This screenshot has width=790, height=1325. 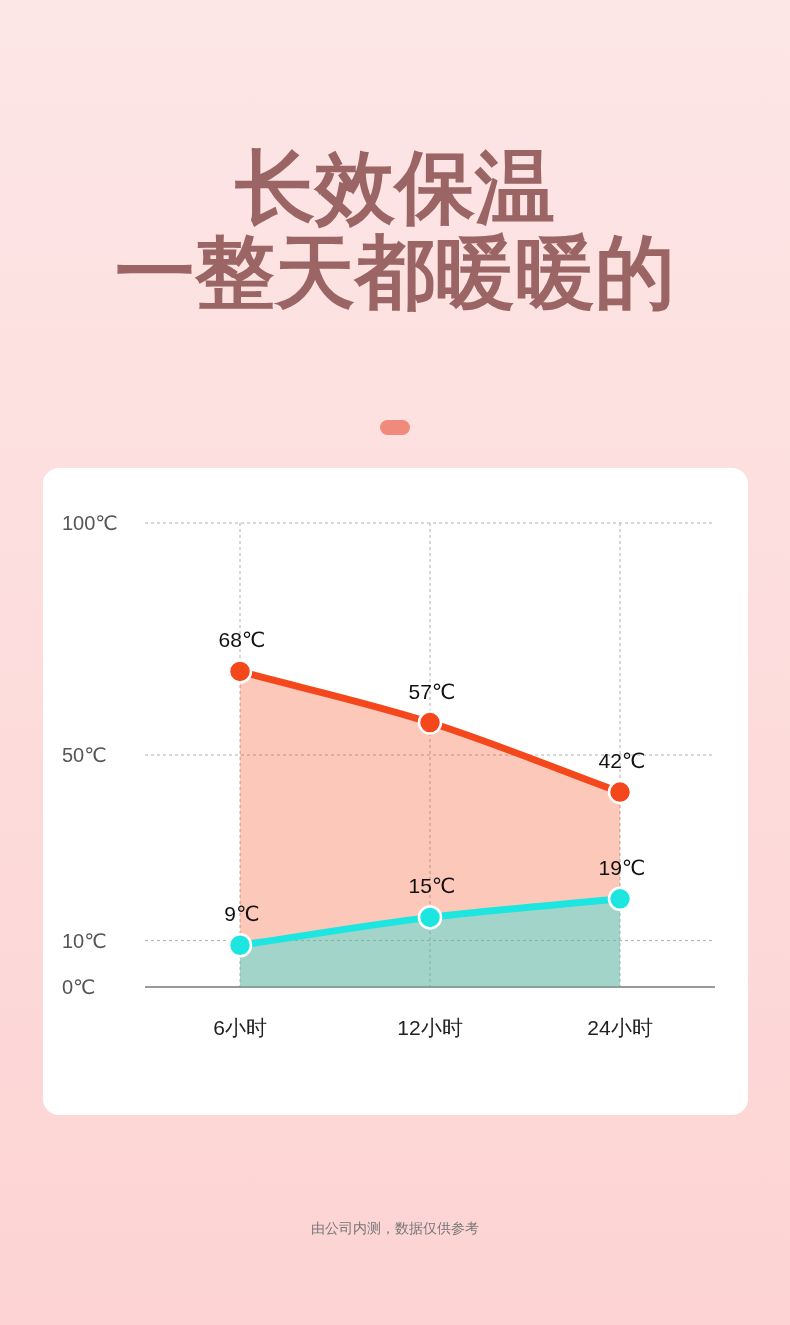 I want to click on data-label: 9℃, so click(x=242, y=914).